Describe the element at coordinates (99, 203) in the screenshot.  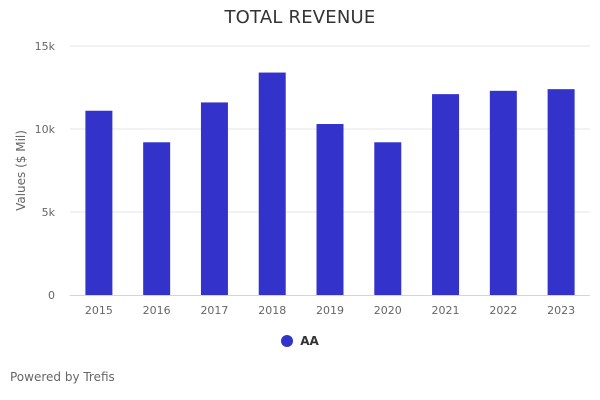
I see `bar-2015` at that location.